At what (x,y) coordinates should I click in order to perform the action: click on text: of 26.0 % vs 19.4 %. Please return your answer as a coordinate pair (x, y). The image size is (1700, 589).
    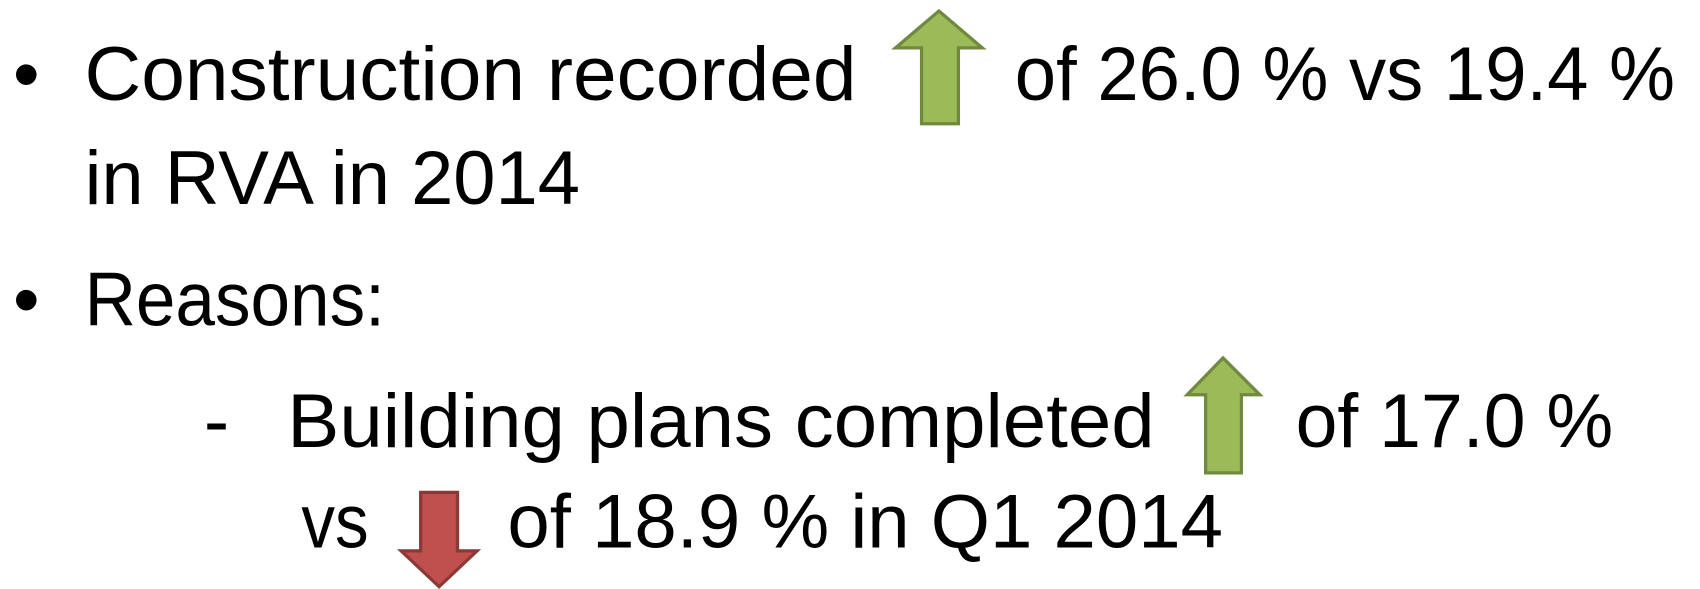
    Looking at the image, I should click on (1345, 74).